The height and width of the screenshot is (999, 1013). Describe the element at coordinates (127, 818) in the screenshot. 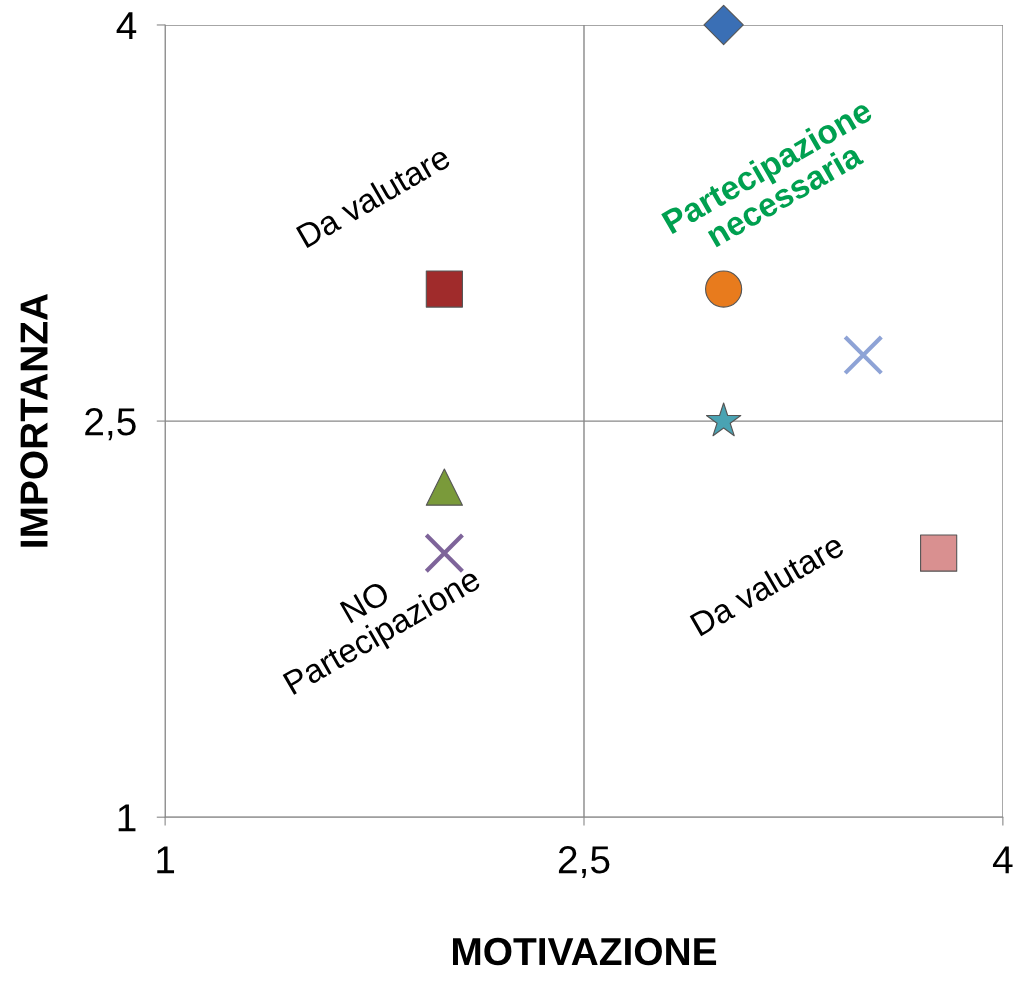

I see `y-tick-label: 1` at that location.